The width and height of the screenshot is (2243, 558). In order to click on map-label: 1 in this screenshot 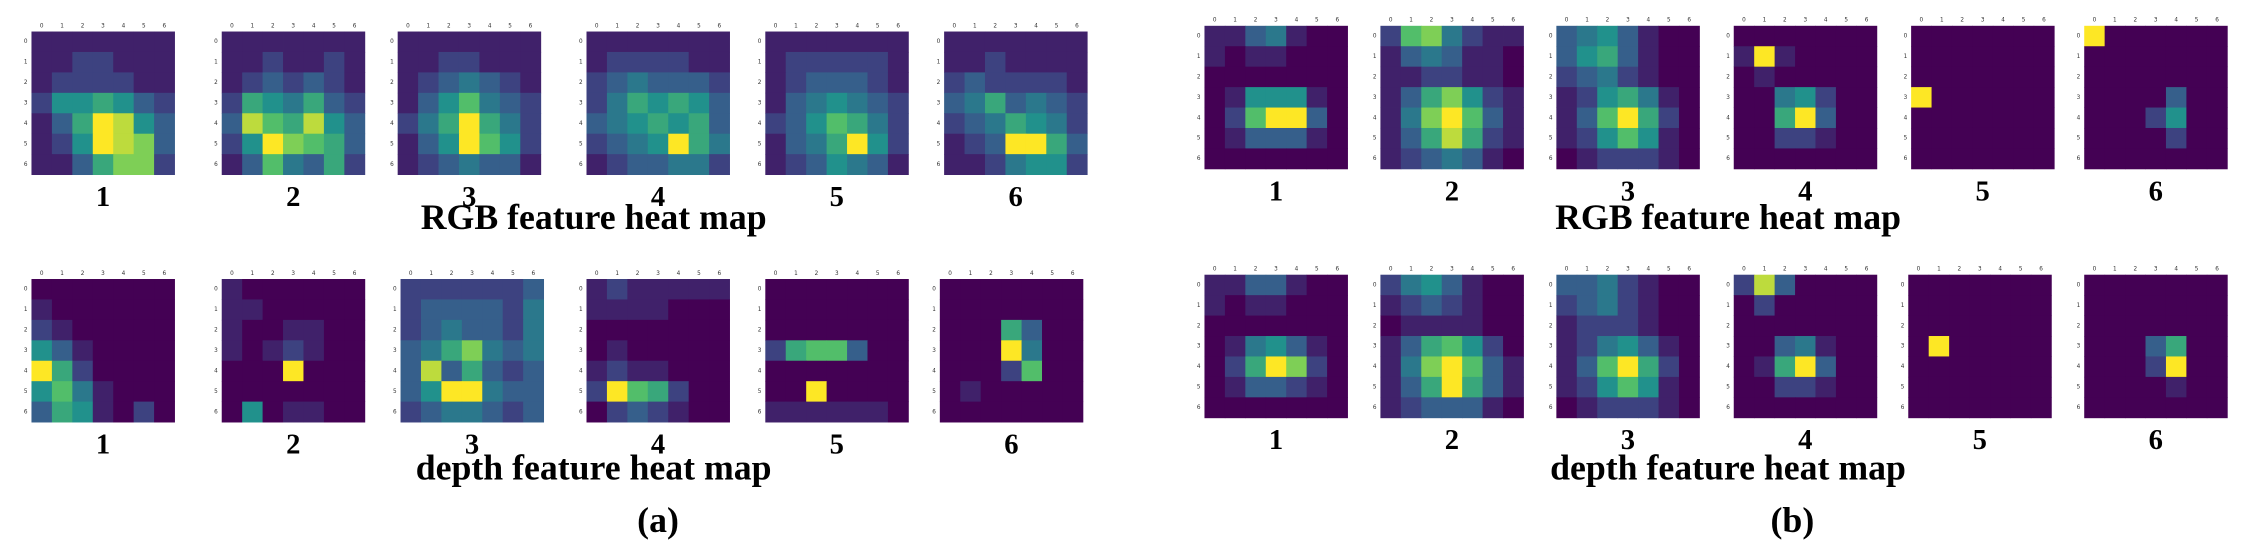, I will do `click(103, 197)`.